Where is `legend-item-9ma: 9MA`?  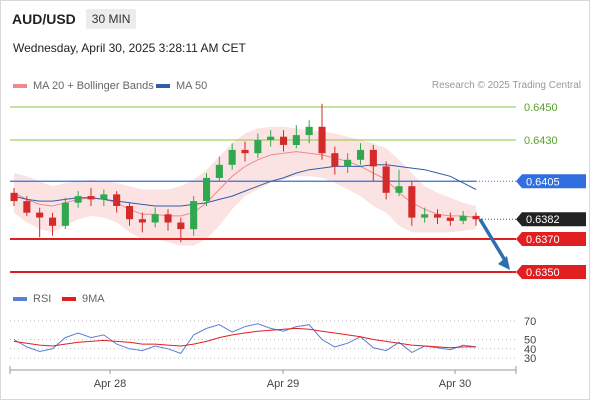
legend-item-9ma: 9MA is located at coordinates (83, 299).